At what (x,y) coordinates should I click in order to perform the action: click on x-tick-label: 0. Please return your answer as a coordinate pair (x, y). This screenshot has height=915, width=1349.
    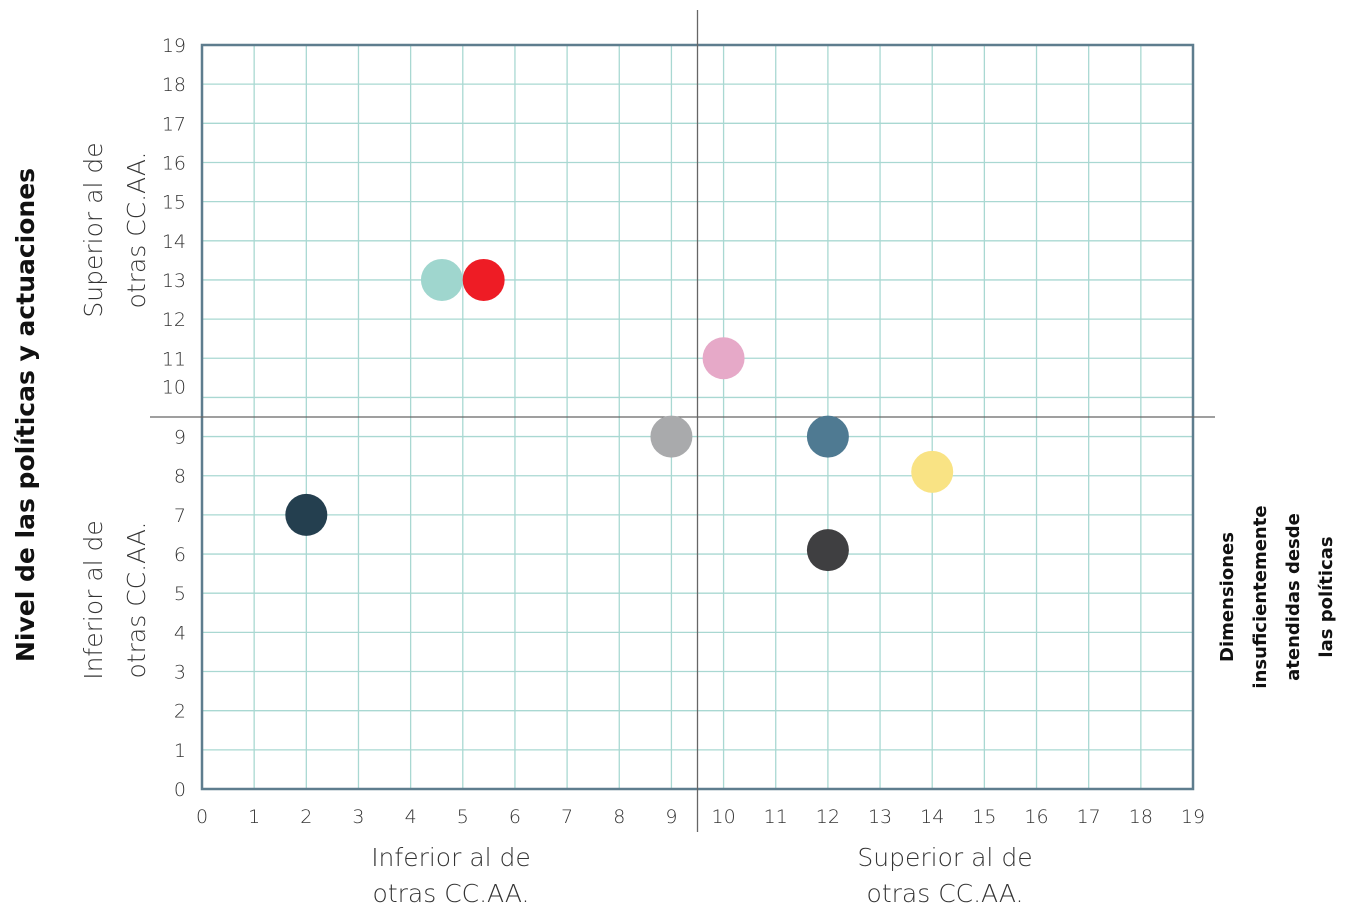
    Looking at the image, I should click on (202, 817).